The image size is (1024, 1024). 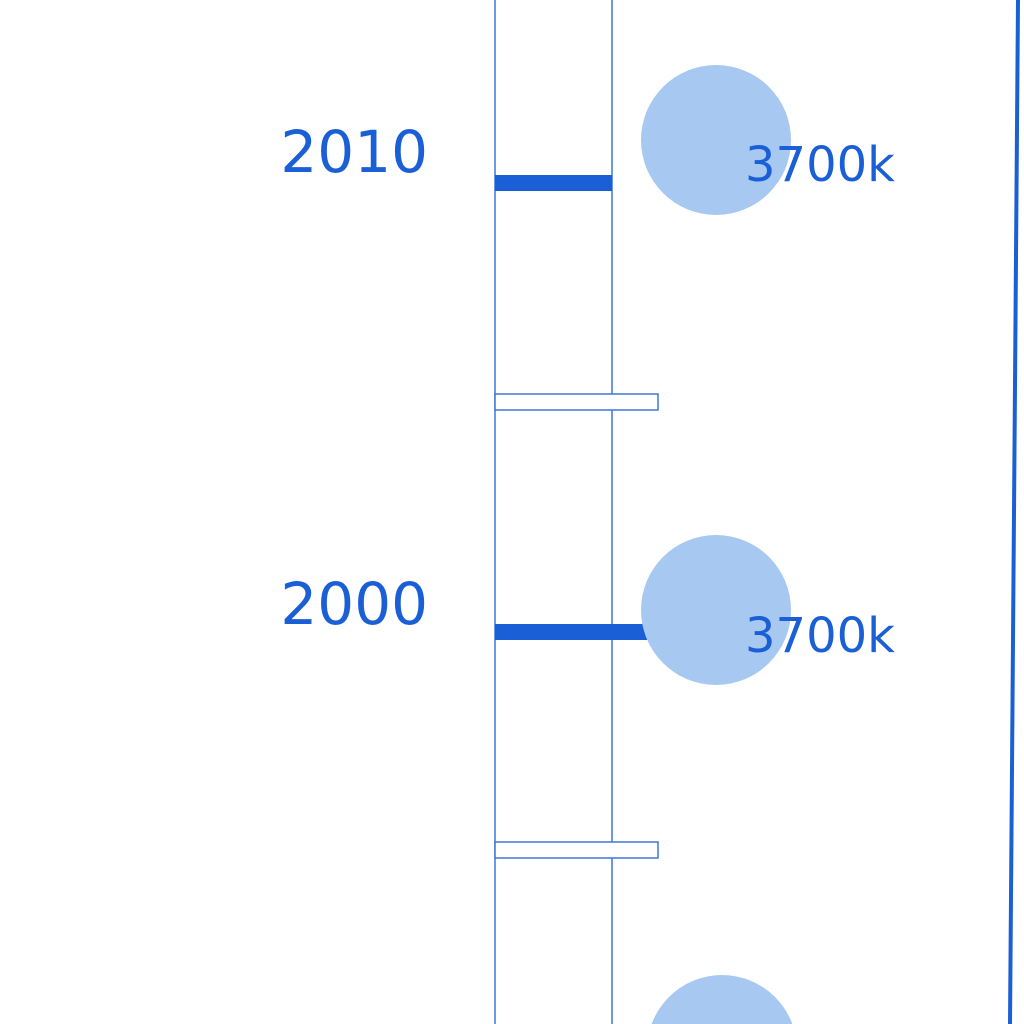 What do you see at coordinates (1014, 512) in the screenshot?
I see `edge-line` at bounding box center [1014, 512].